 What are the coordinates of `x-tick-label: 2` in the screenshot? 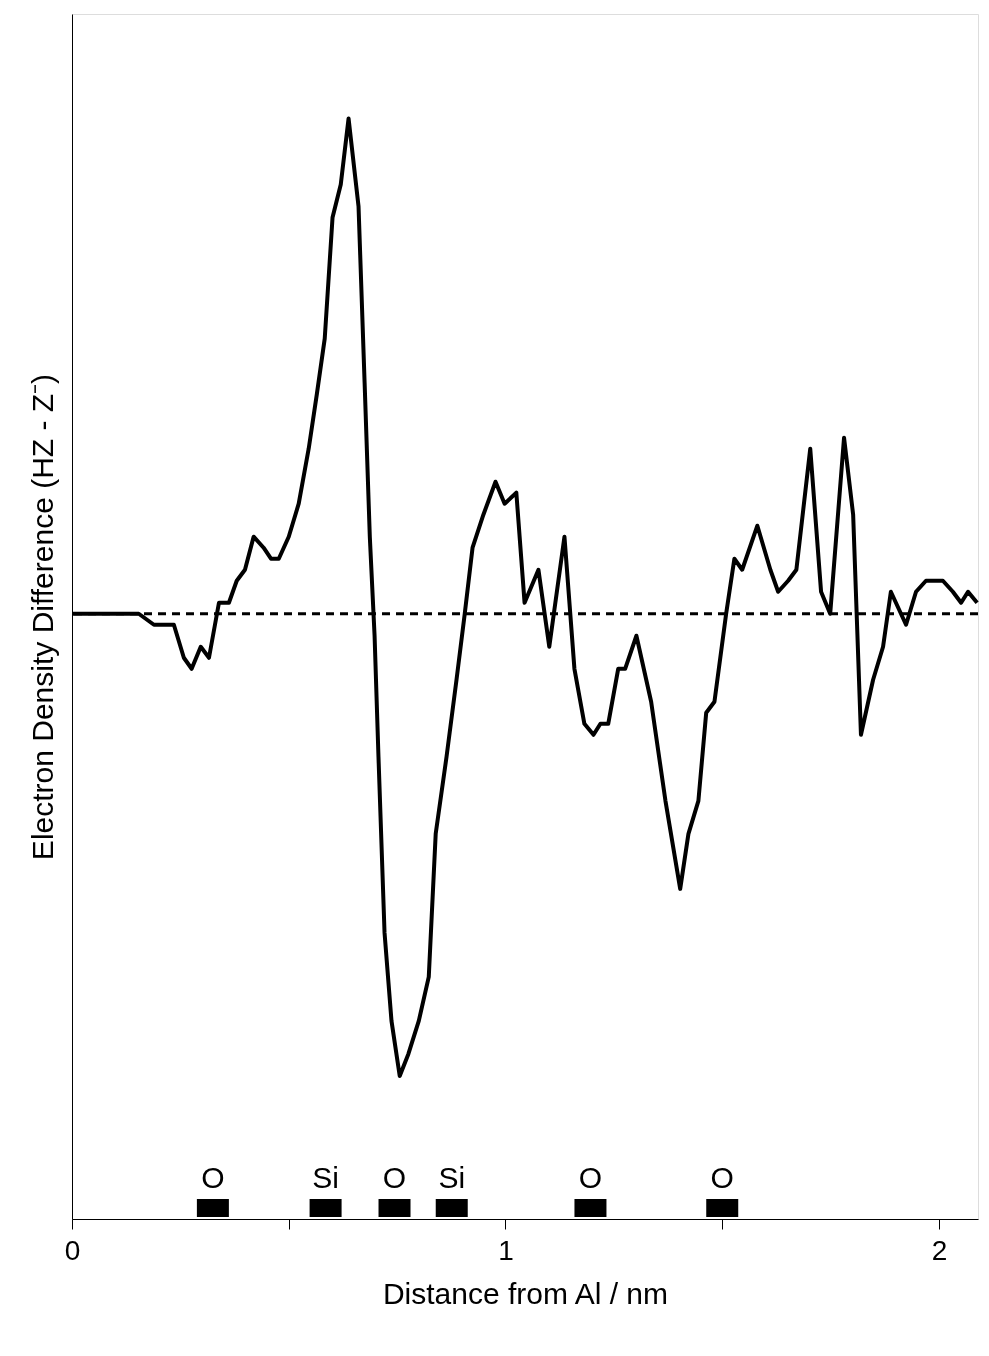 It's located at (939, 1250).